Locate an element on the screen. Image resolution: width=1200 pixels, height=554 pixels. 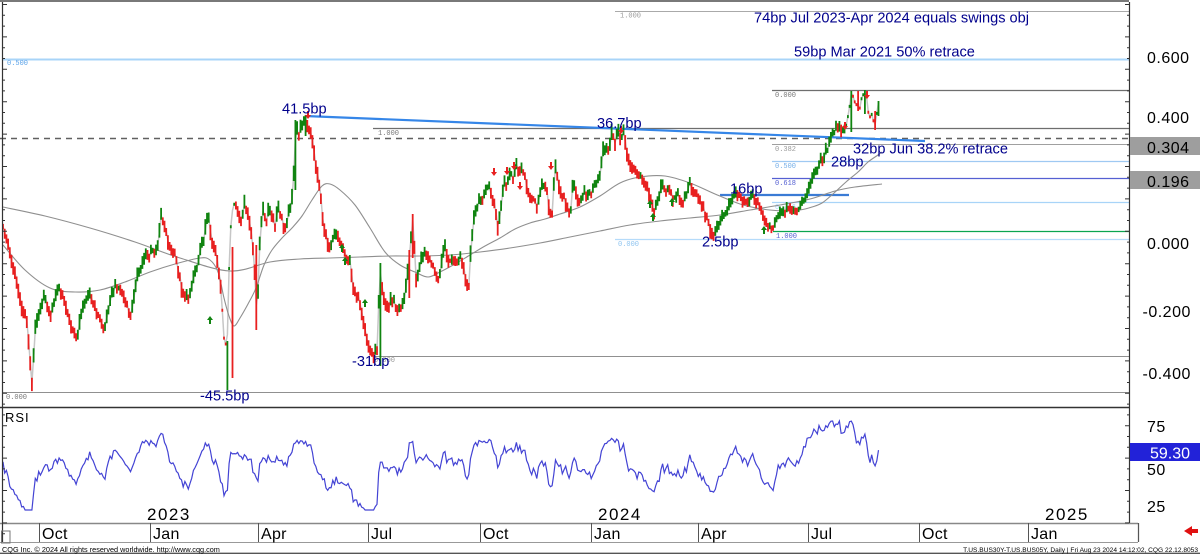
svg-text: 75 is located at coordinates (1156, 427).